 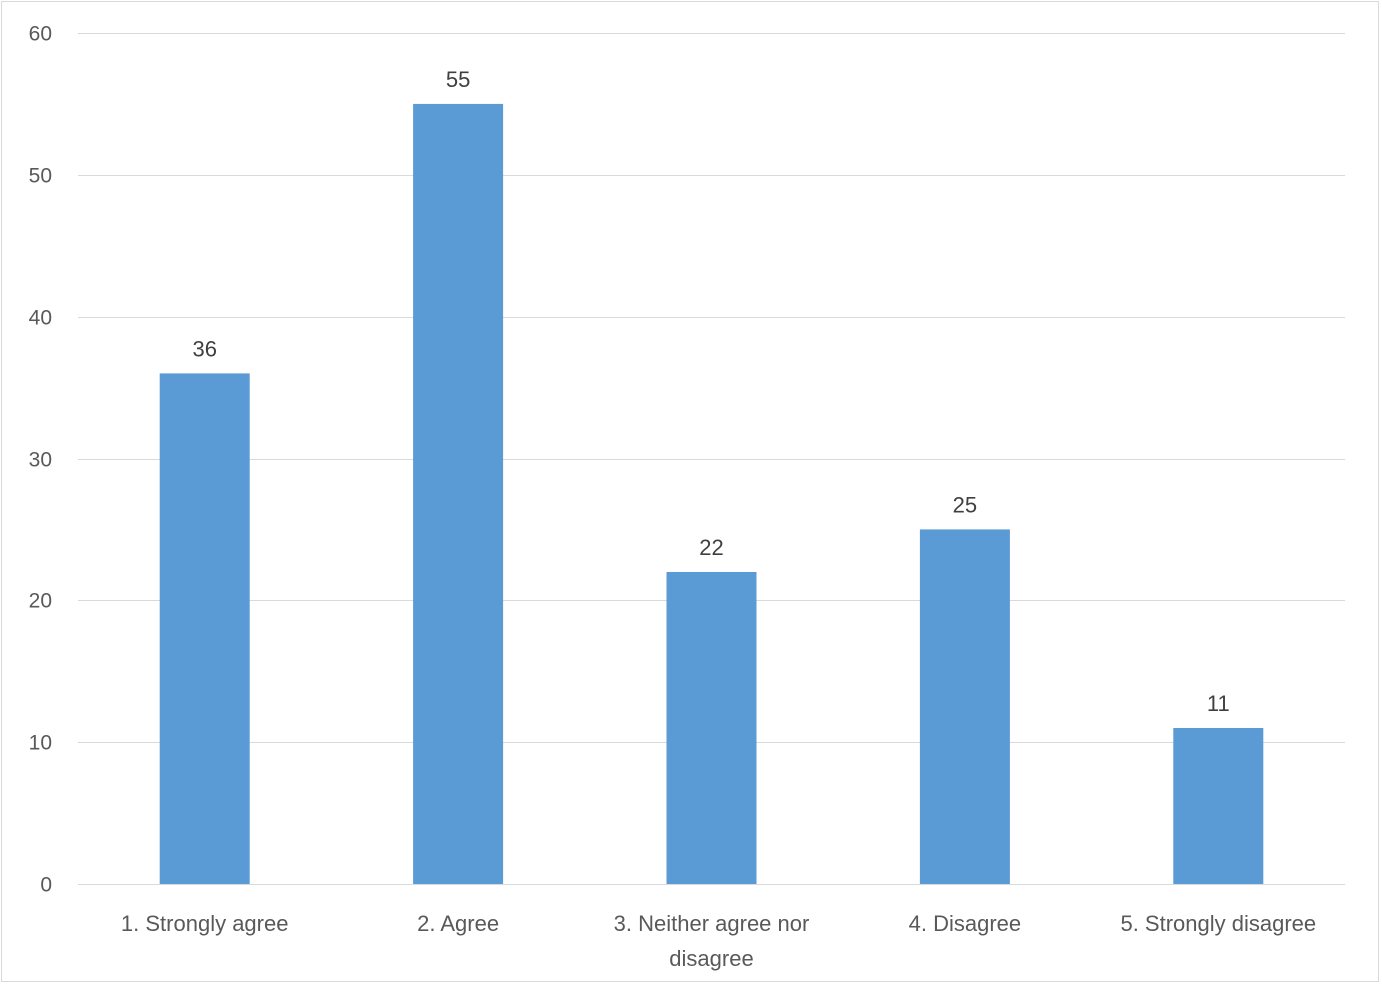 I want to click on y-tick-label: 20, so click(x=40, y=601).